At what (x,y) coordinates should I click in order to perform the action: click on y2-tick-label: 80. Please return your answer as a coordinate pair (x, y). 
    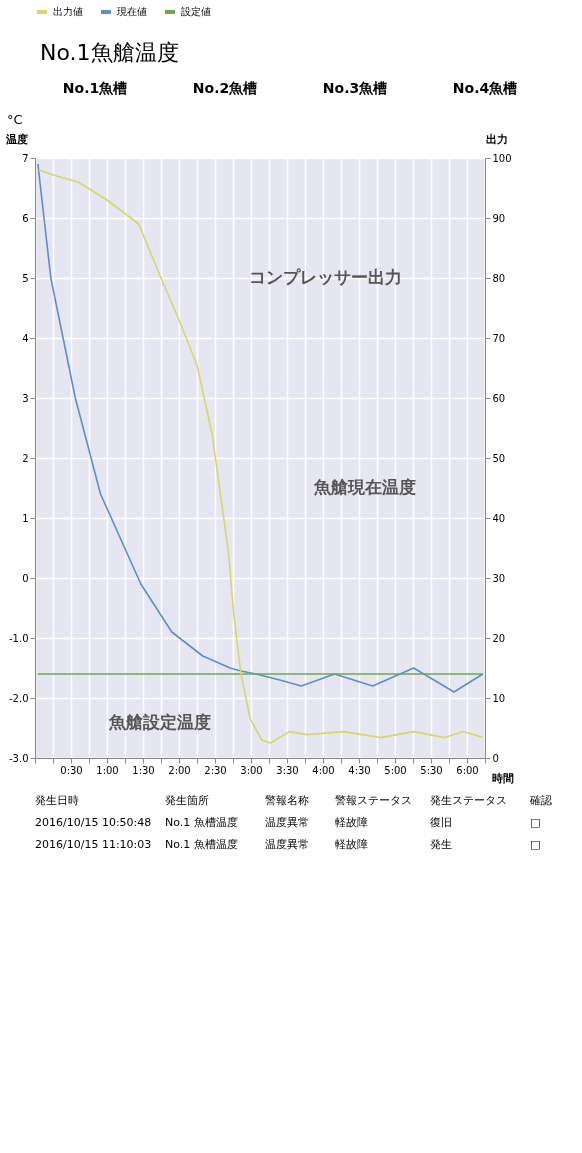
    Looking at the image, I should click on (499, 278).